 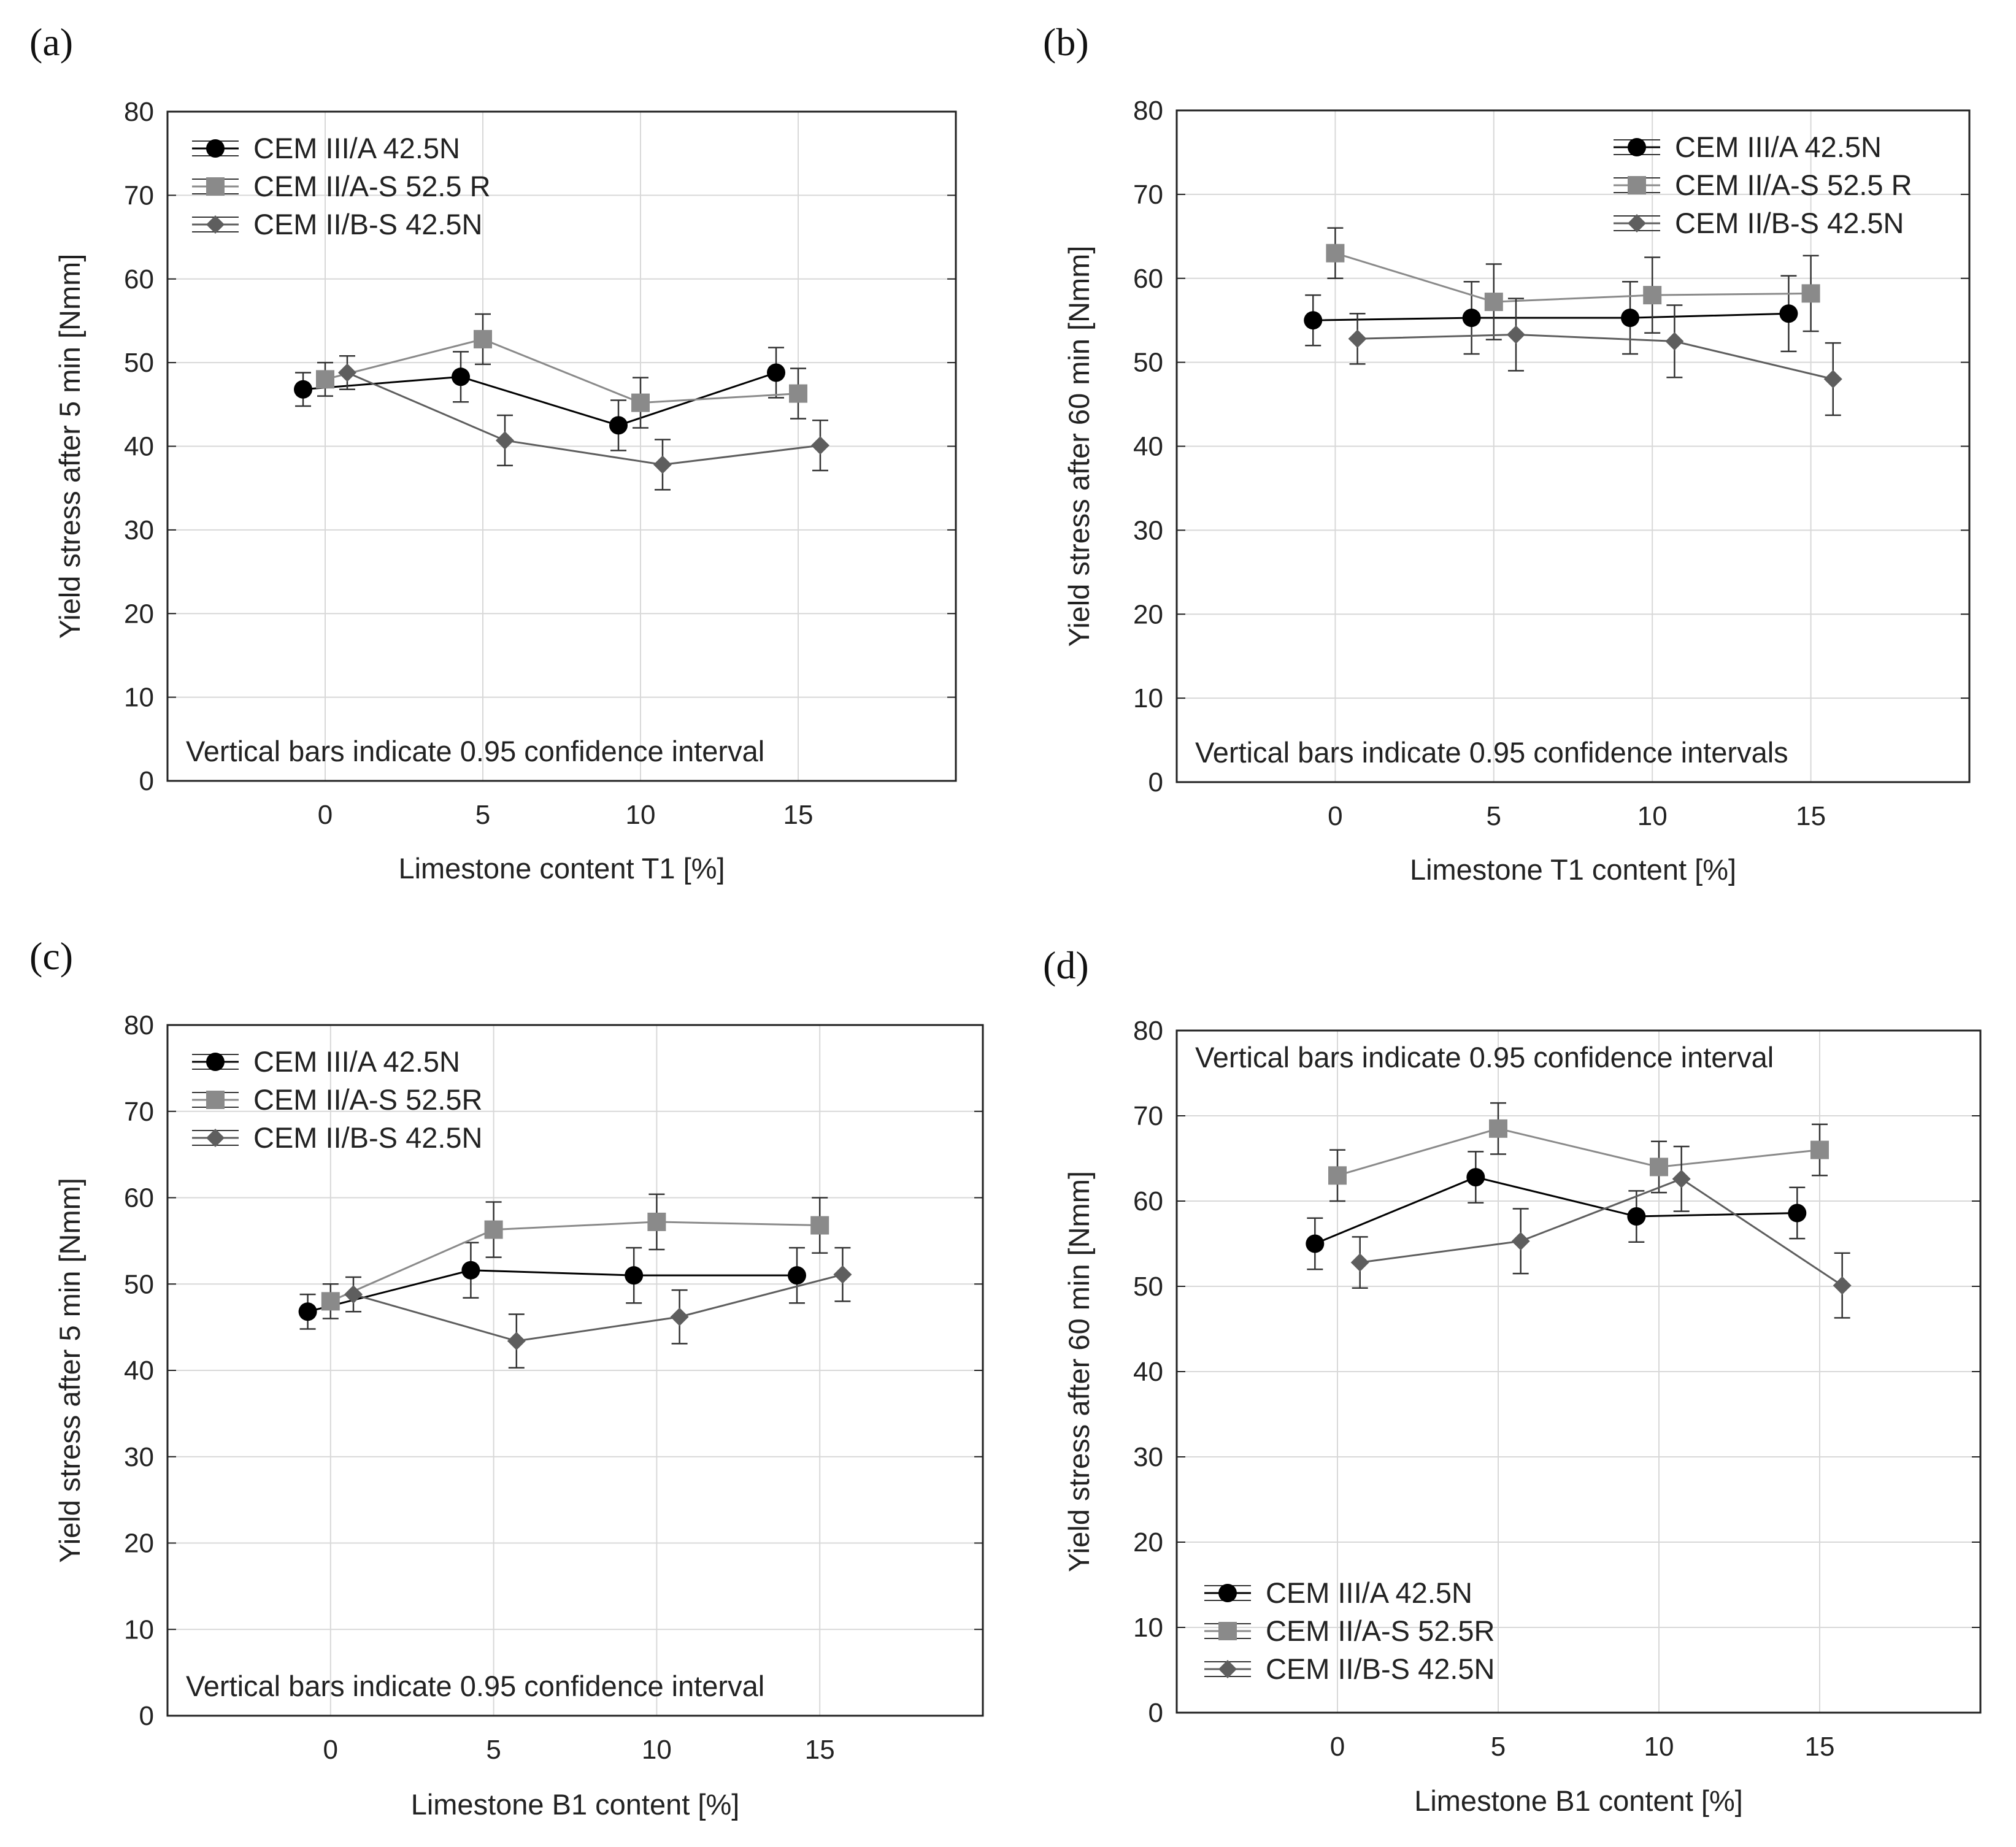 What do you see at coordinates (561, 868) in the screenshot?
I see `x-axis-label: Limestone content T1 [%]` at bounding box center [561, 868].